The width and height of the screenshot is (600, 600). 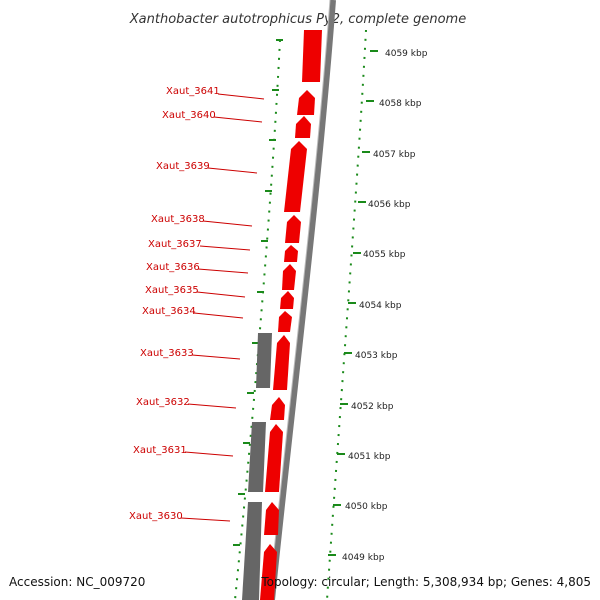 What do you see at coordinates (389, 205) in the screenshot?
I see `kbp-label: 4056 kbp` at bounding box center [389, 205].